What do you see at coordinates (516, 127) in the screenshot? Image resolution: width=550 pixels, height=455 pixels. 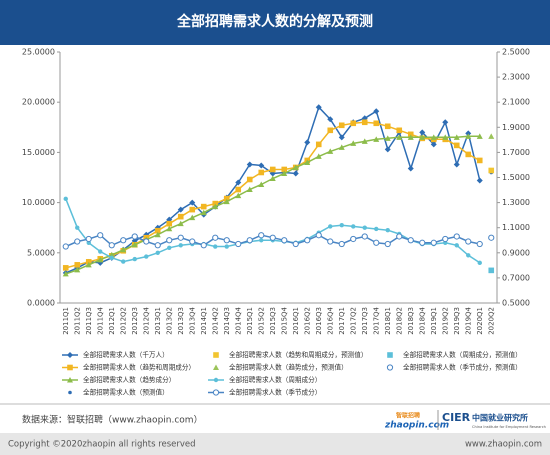 I see `y2-tick-label: 1.9000` at bounding box center [516, 127].